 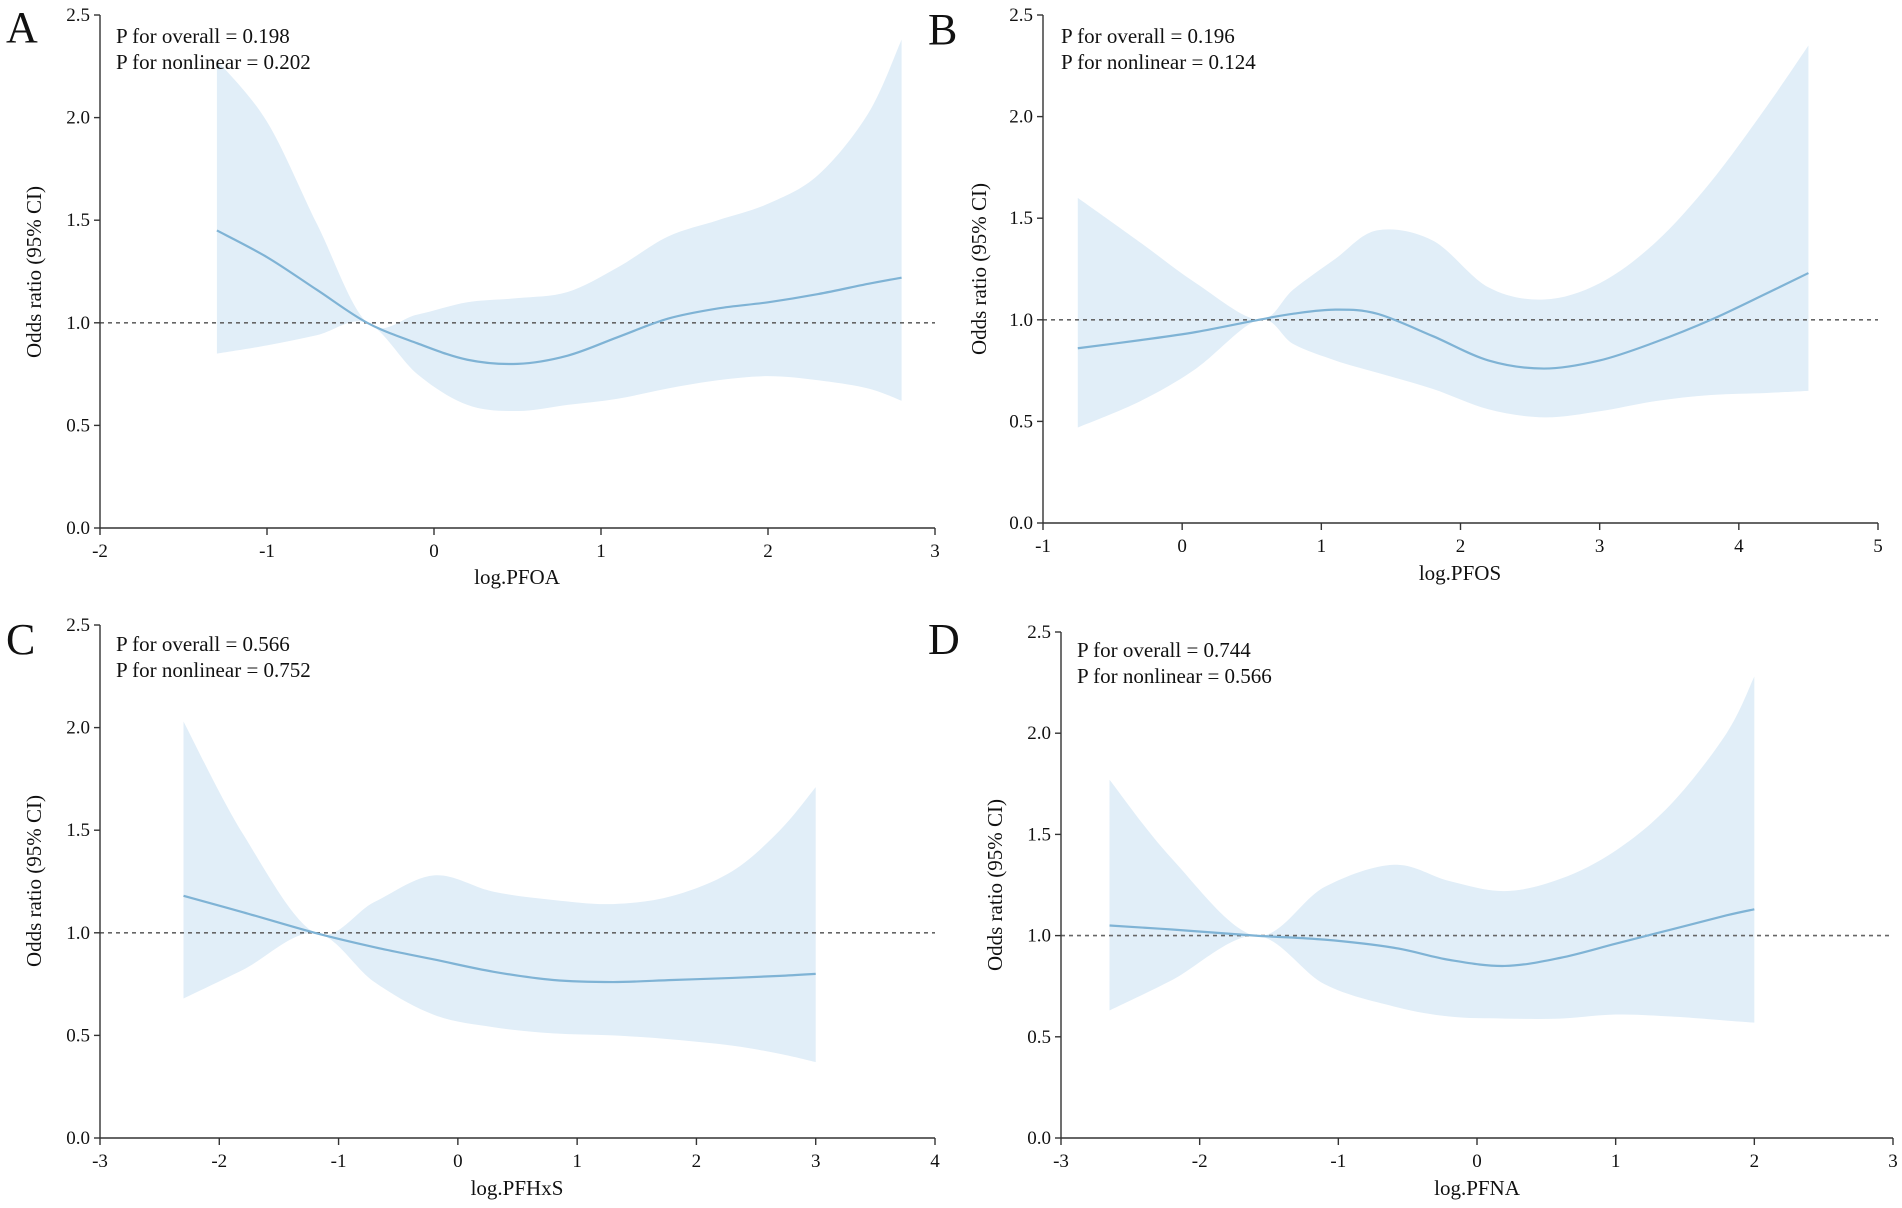 What do you see at coordinates (1174, 676) in the screenshot?
I see `p-value-annotation: P for nonlinear = 0.566` at bounding box center [1174, 676].